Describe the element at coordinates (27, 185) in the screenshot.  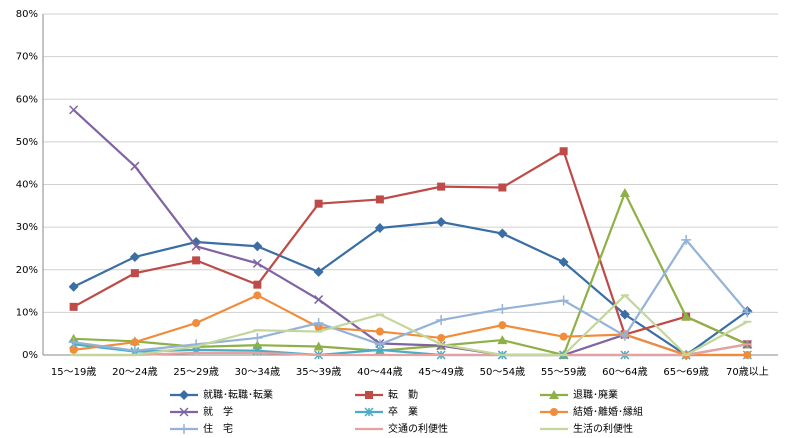
I see `y-tick-label: 40%` at that location.